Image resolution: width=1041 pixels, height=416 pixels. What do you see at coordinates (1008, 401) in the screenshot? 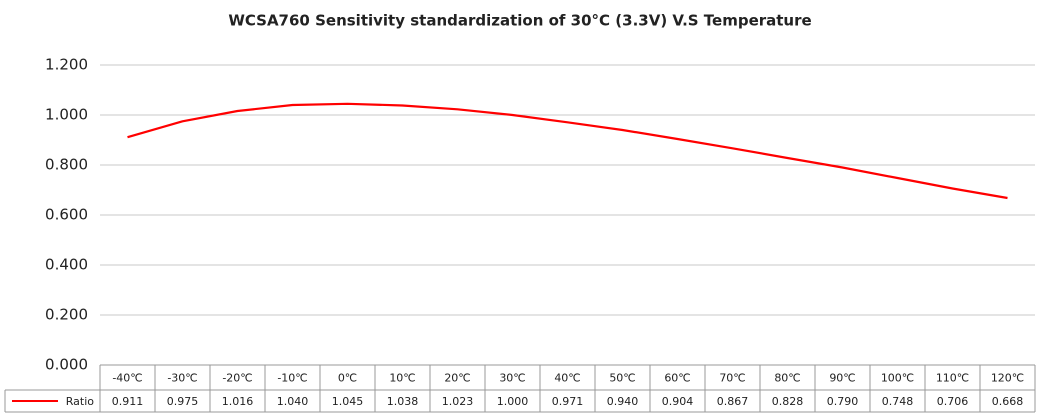
I see `data-label: 0.668` at bounding box center [1008, 401].